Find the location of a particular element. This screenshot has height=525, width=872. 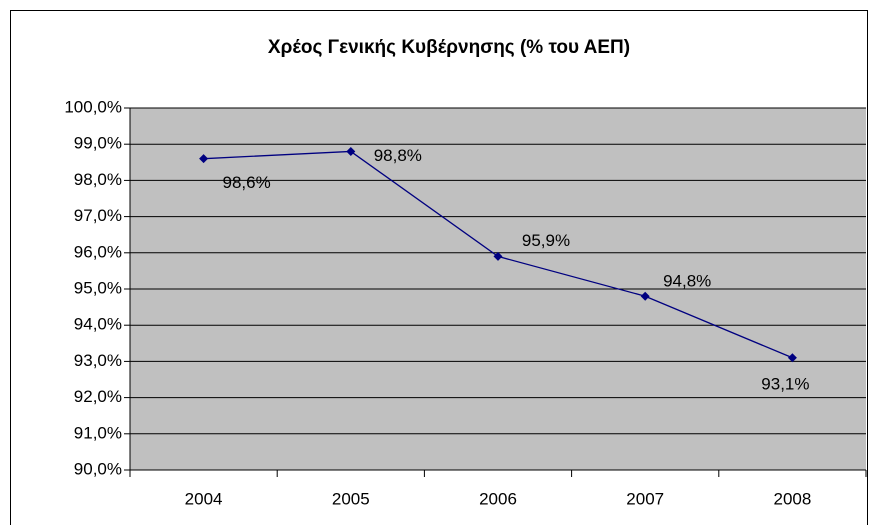

x-tick-label: 2005 is located at coordinates (351, 498).